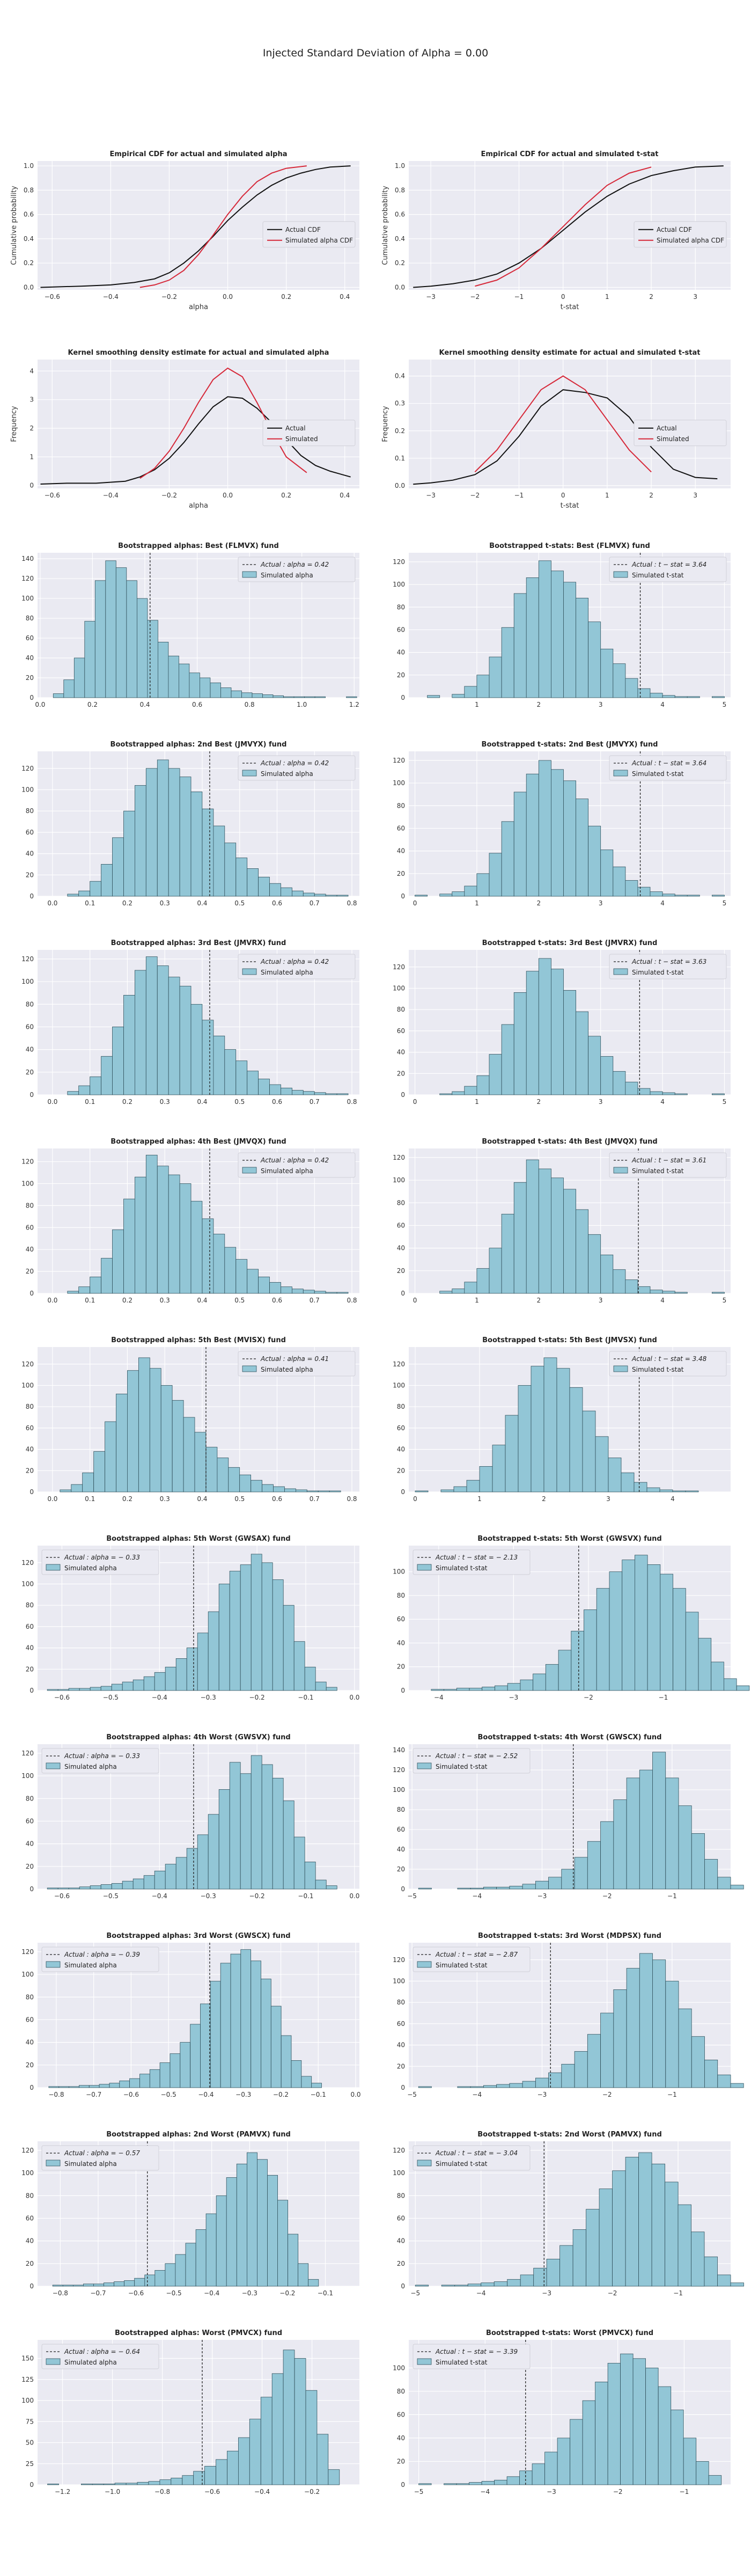 This screenshot has width=751, height=2576. What do you see at coordinates (127, 1102) in the screenshot?
I see `x-tick-label: 0.2` at bounding box center [127, 1102].